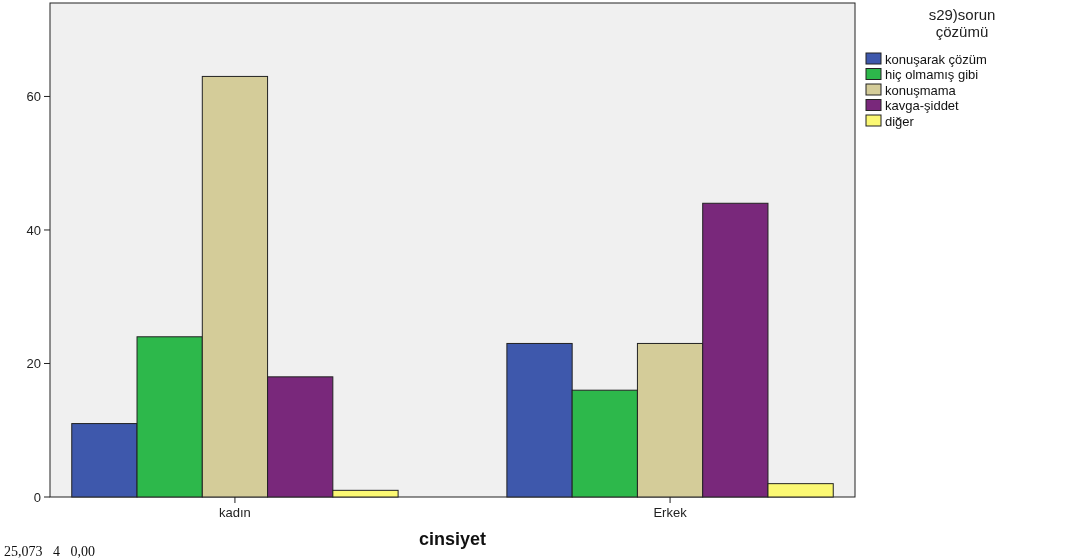 This screenshot has height=558, width=1068. I want to click on legend-title: s29)sorun çözümü, so click(962, 23).